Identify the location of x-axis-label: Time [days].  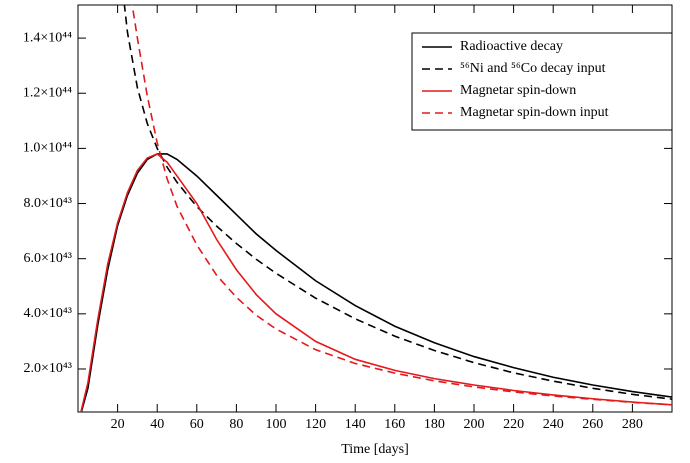
(375, 449).